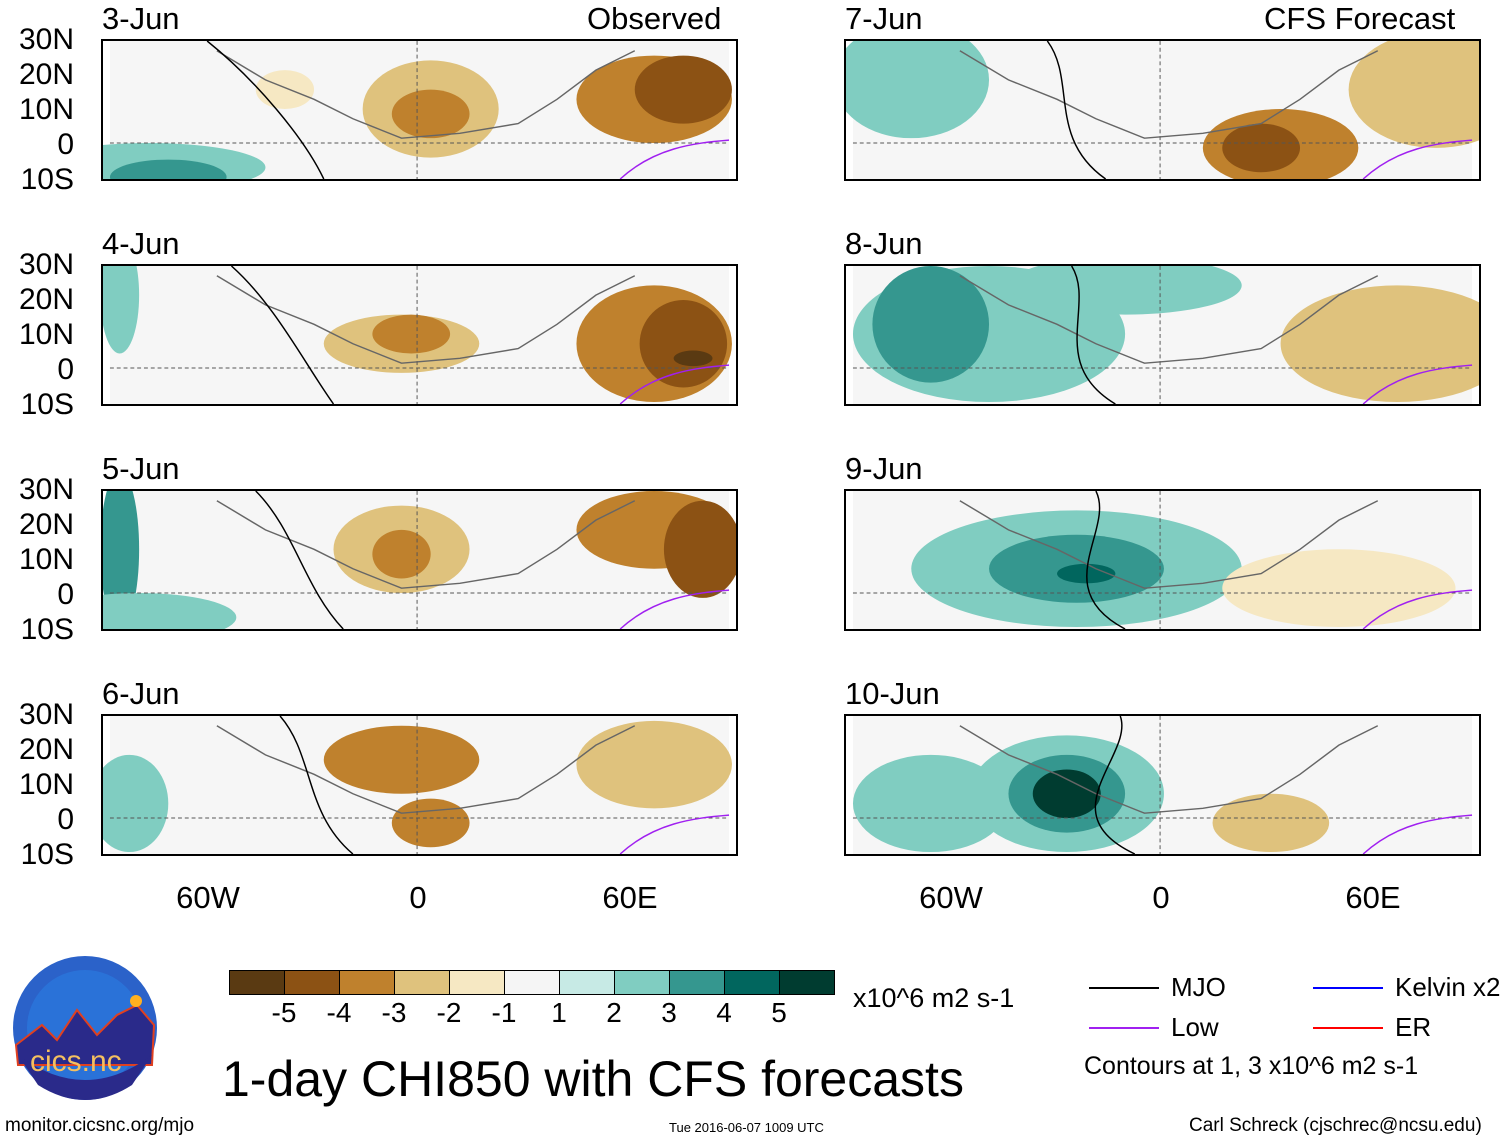  I want to click on colorbar-units: x10^6 m2 s-1, so click(934, 998).